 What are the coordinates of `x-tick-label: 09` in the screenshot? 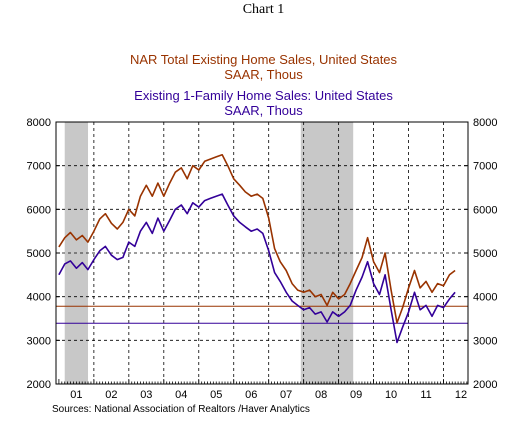 It's located at (356, 395).